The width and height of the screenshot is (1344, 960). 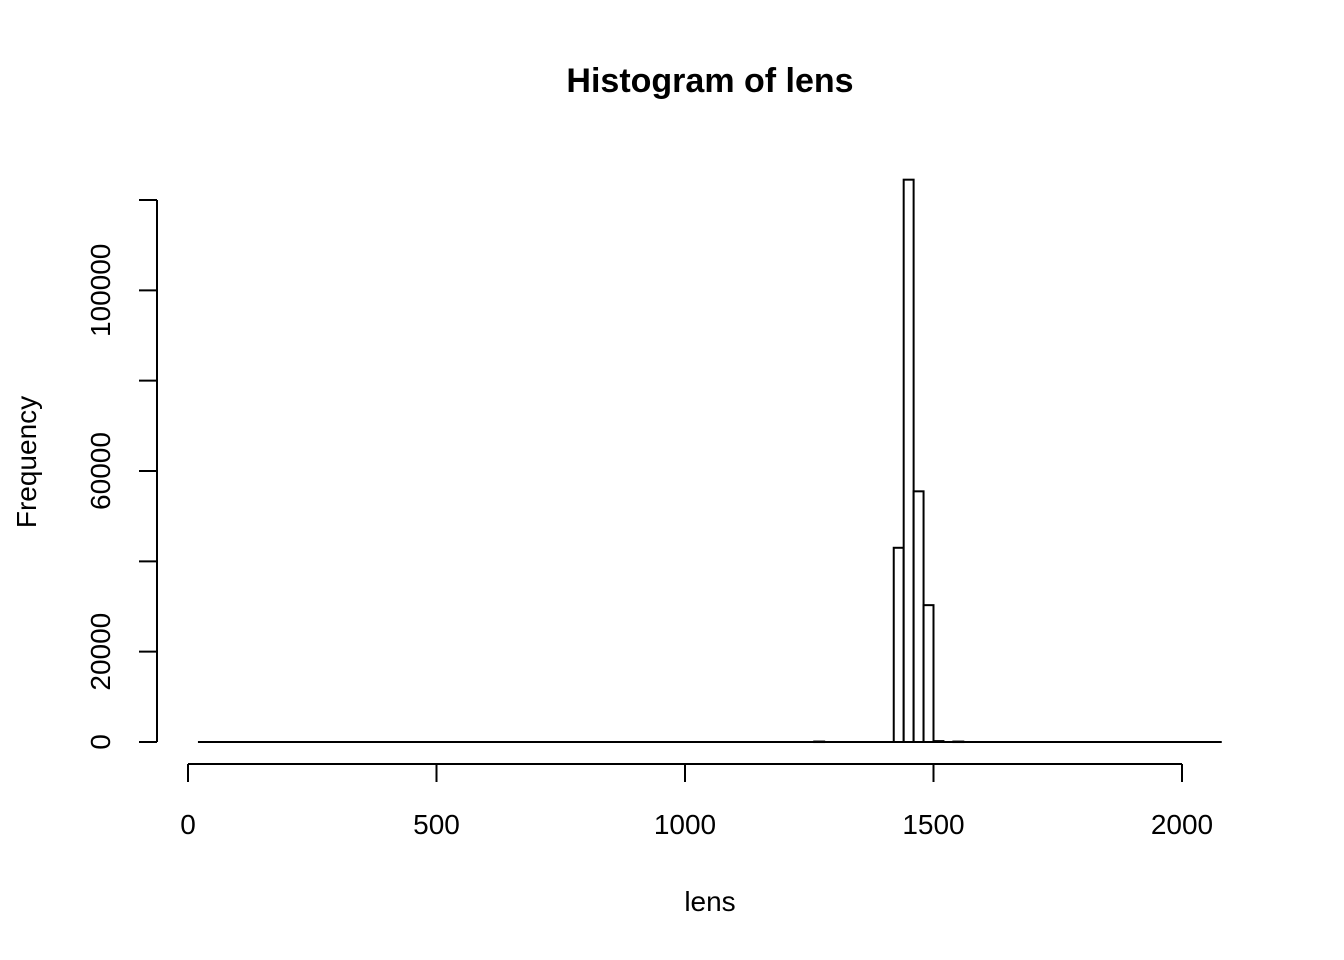 What do you see at coordinates (685, 824) in the screenshot?
I see `x-tick-label: 1000` at bounding box center [685, 824].